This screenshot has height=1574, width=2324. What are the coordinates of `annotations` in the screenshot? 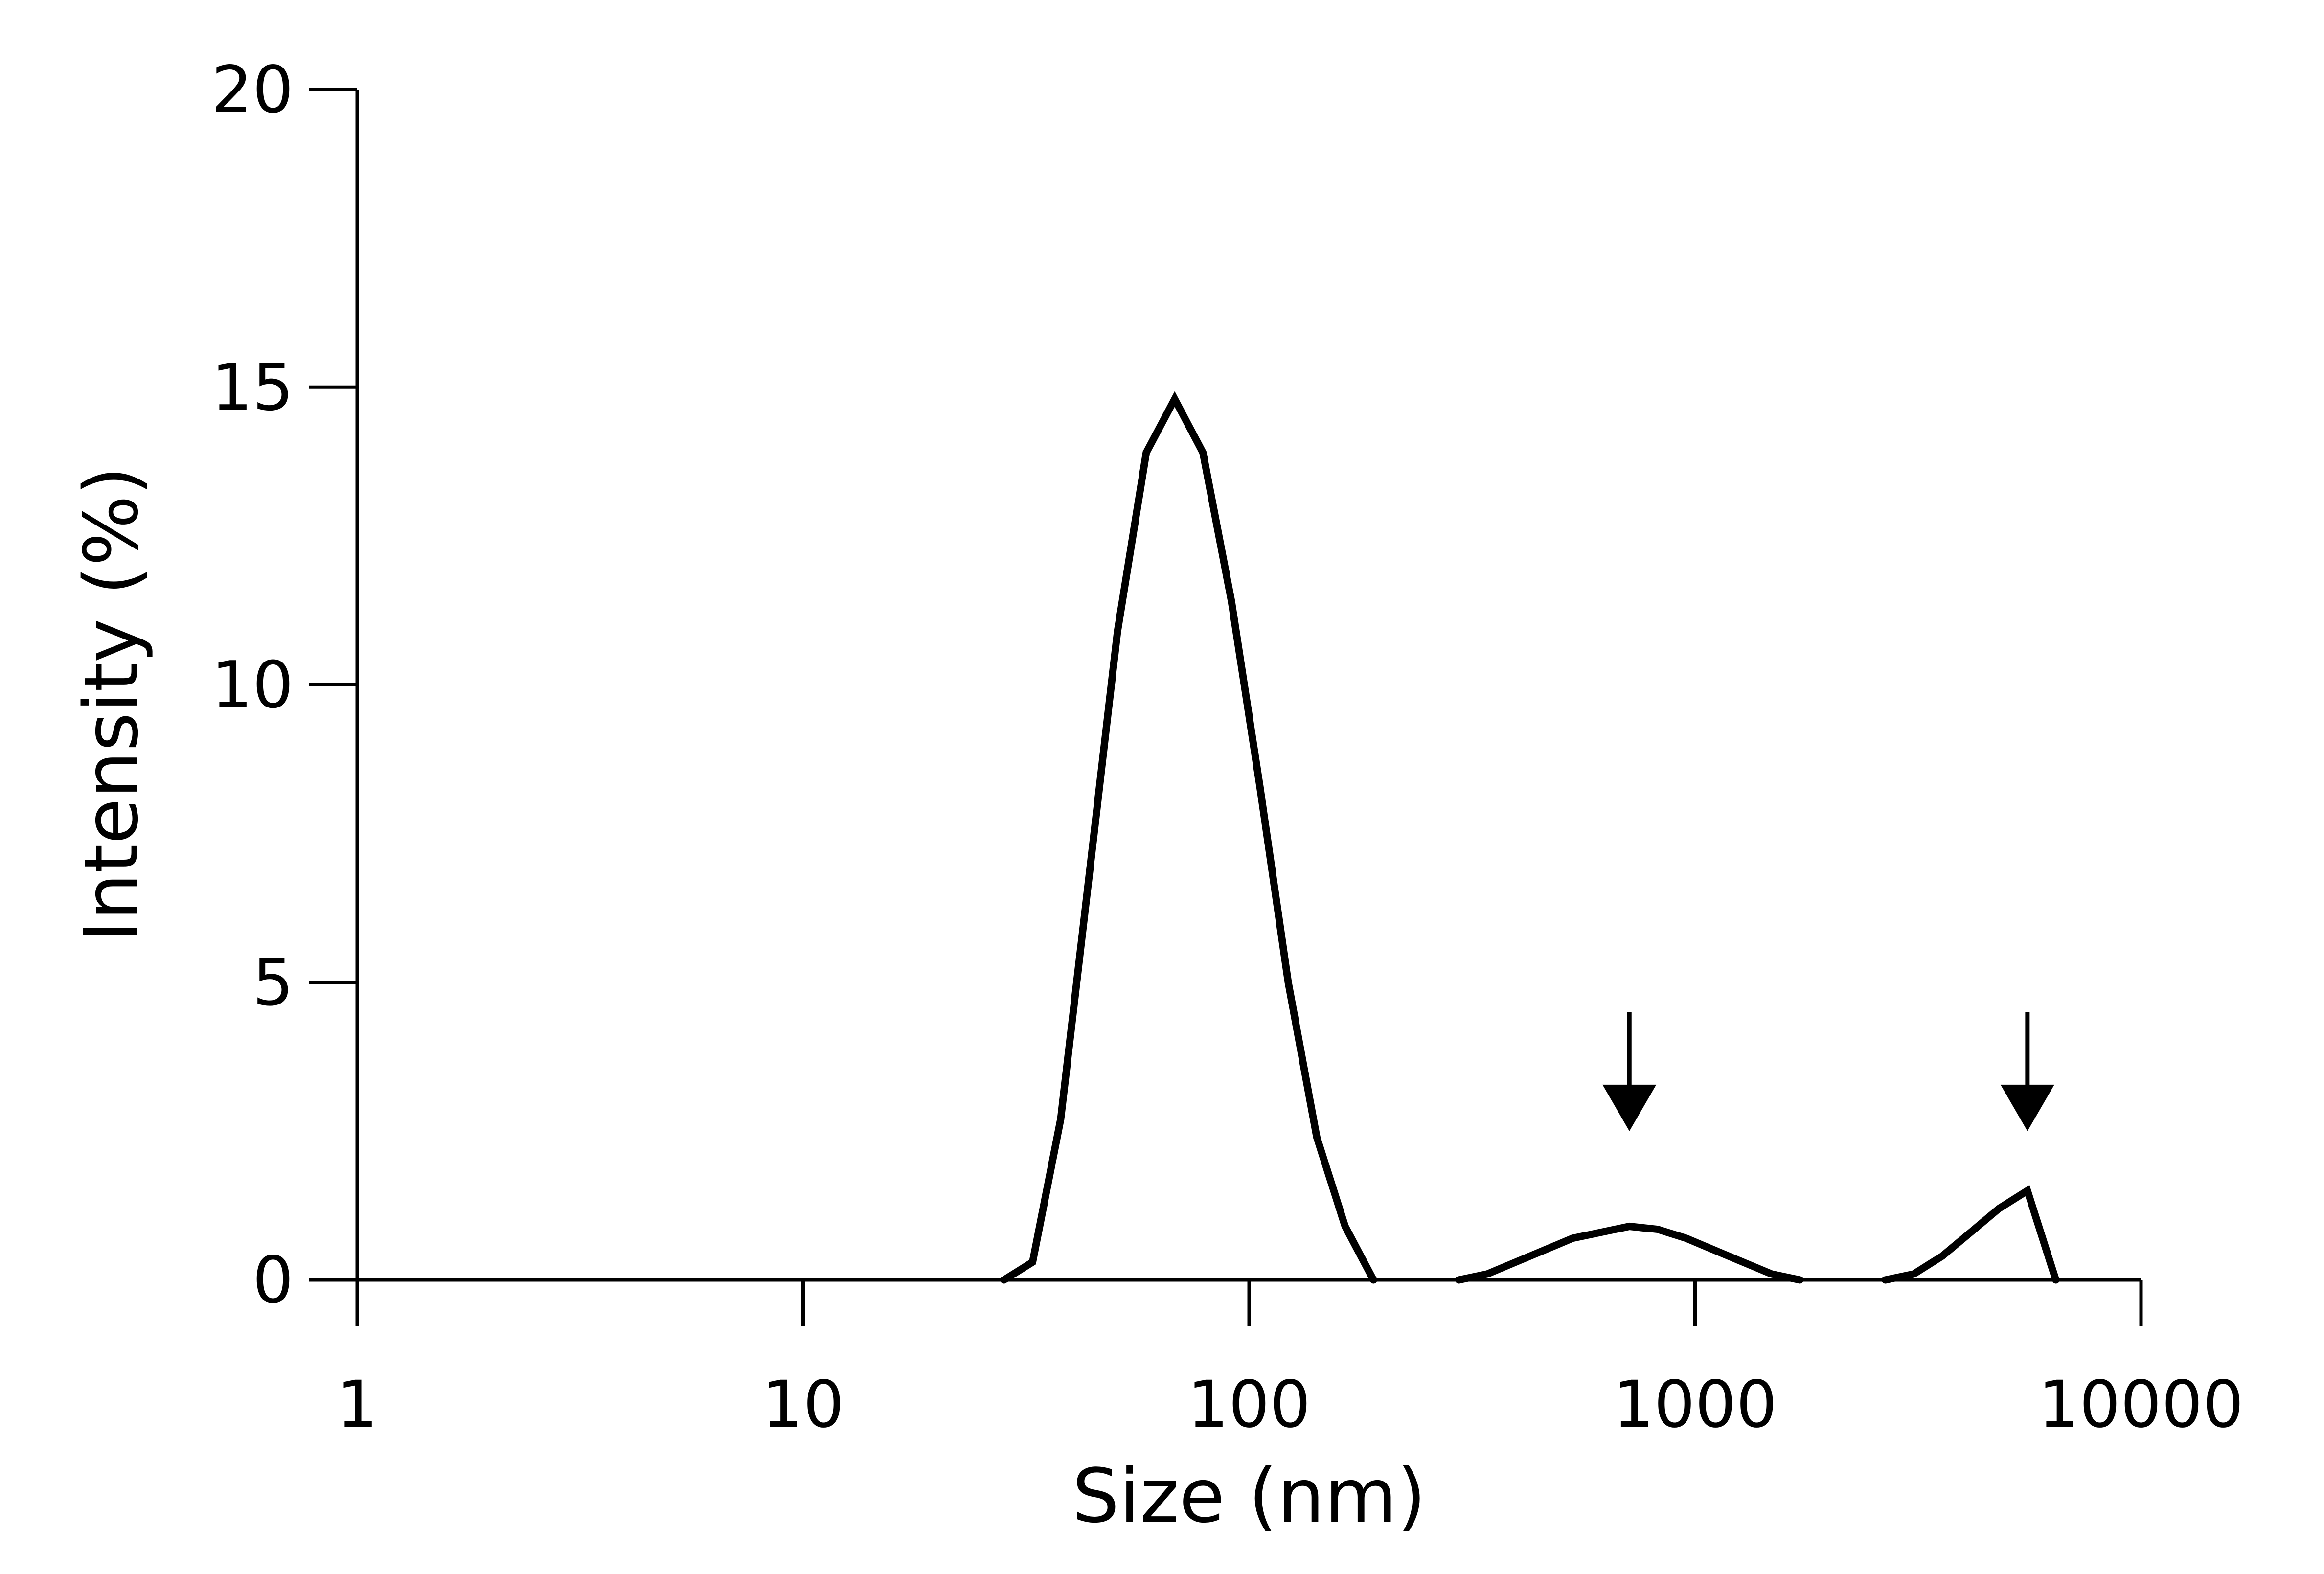 It's located at (1828, 1071).